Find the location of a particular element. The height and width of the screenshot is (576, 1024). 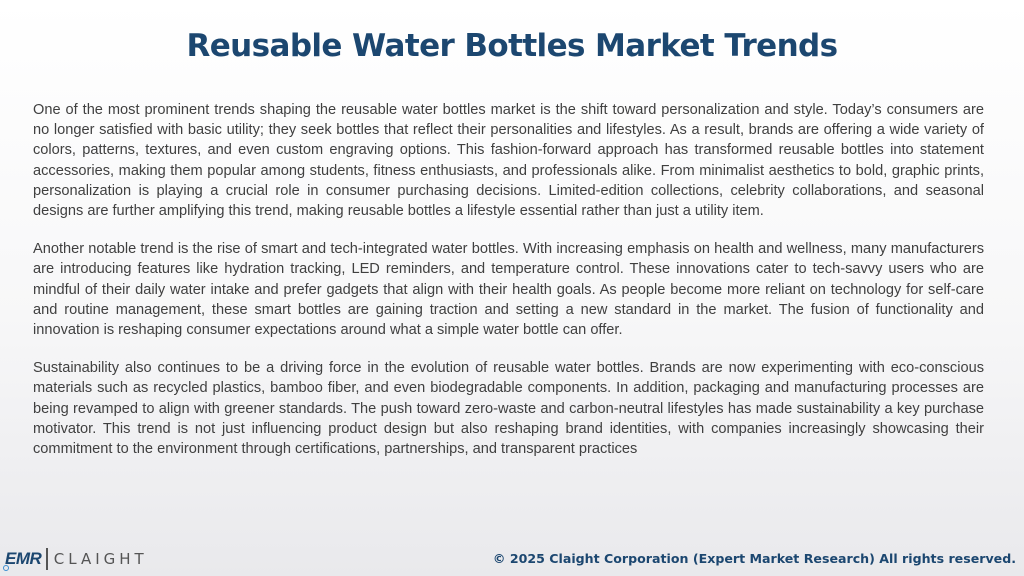

logo-divider is located at coordinates (47, 559).